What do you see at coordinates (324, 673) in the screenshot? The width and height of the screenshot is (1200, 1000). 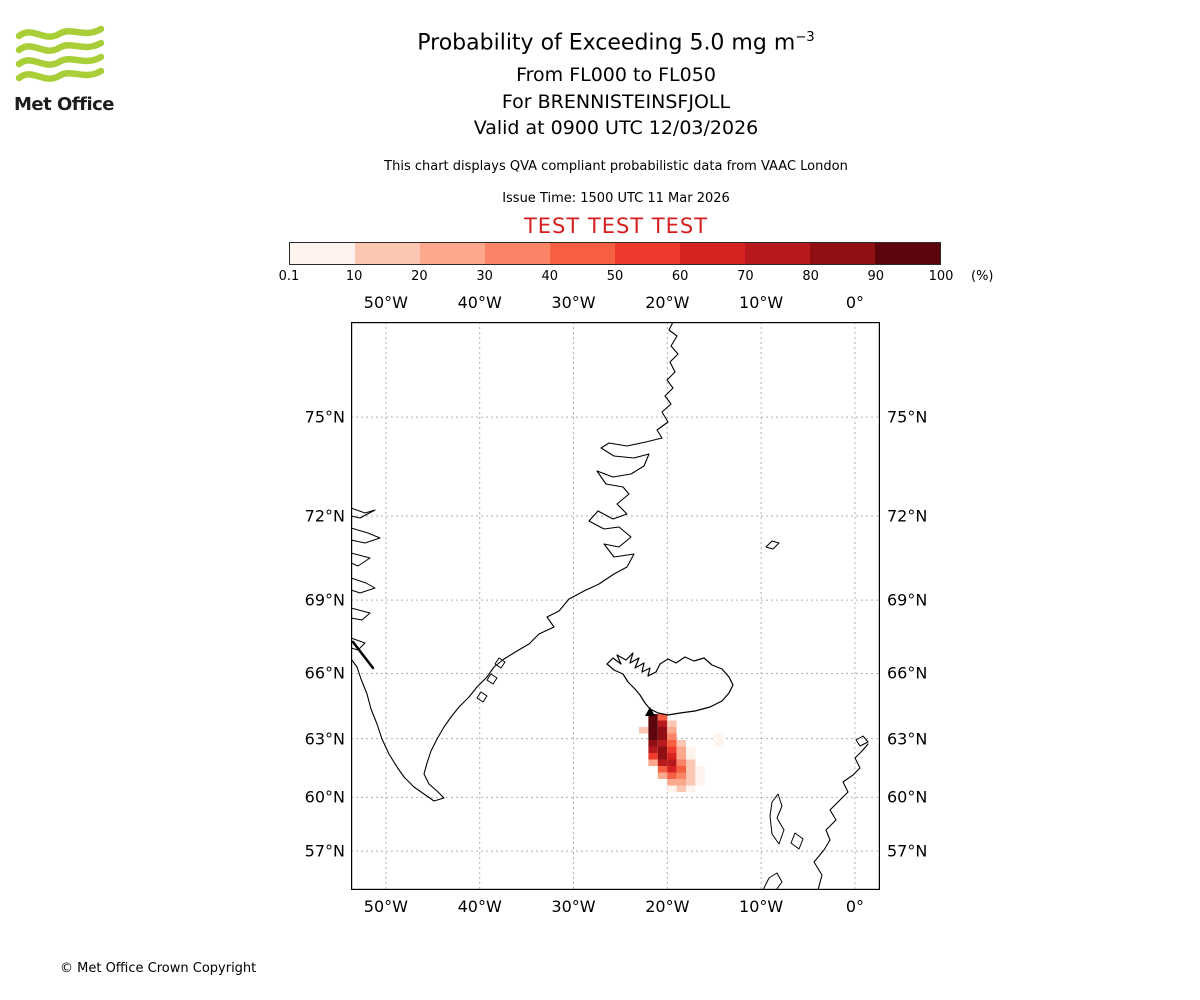 I see `latitude-tick-left: 66°N` at bounding box center [324, 673].